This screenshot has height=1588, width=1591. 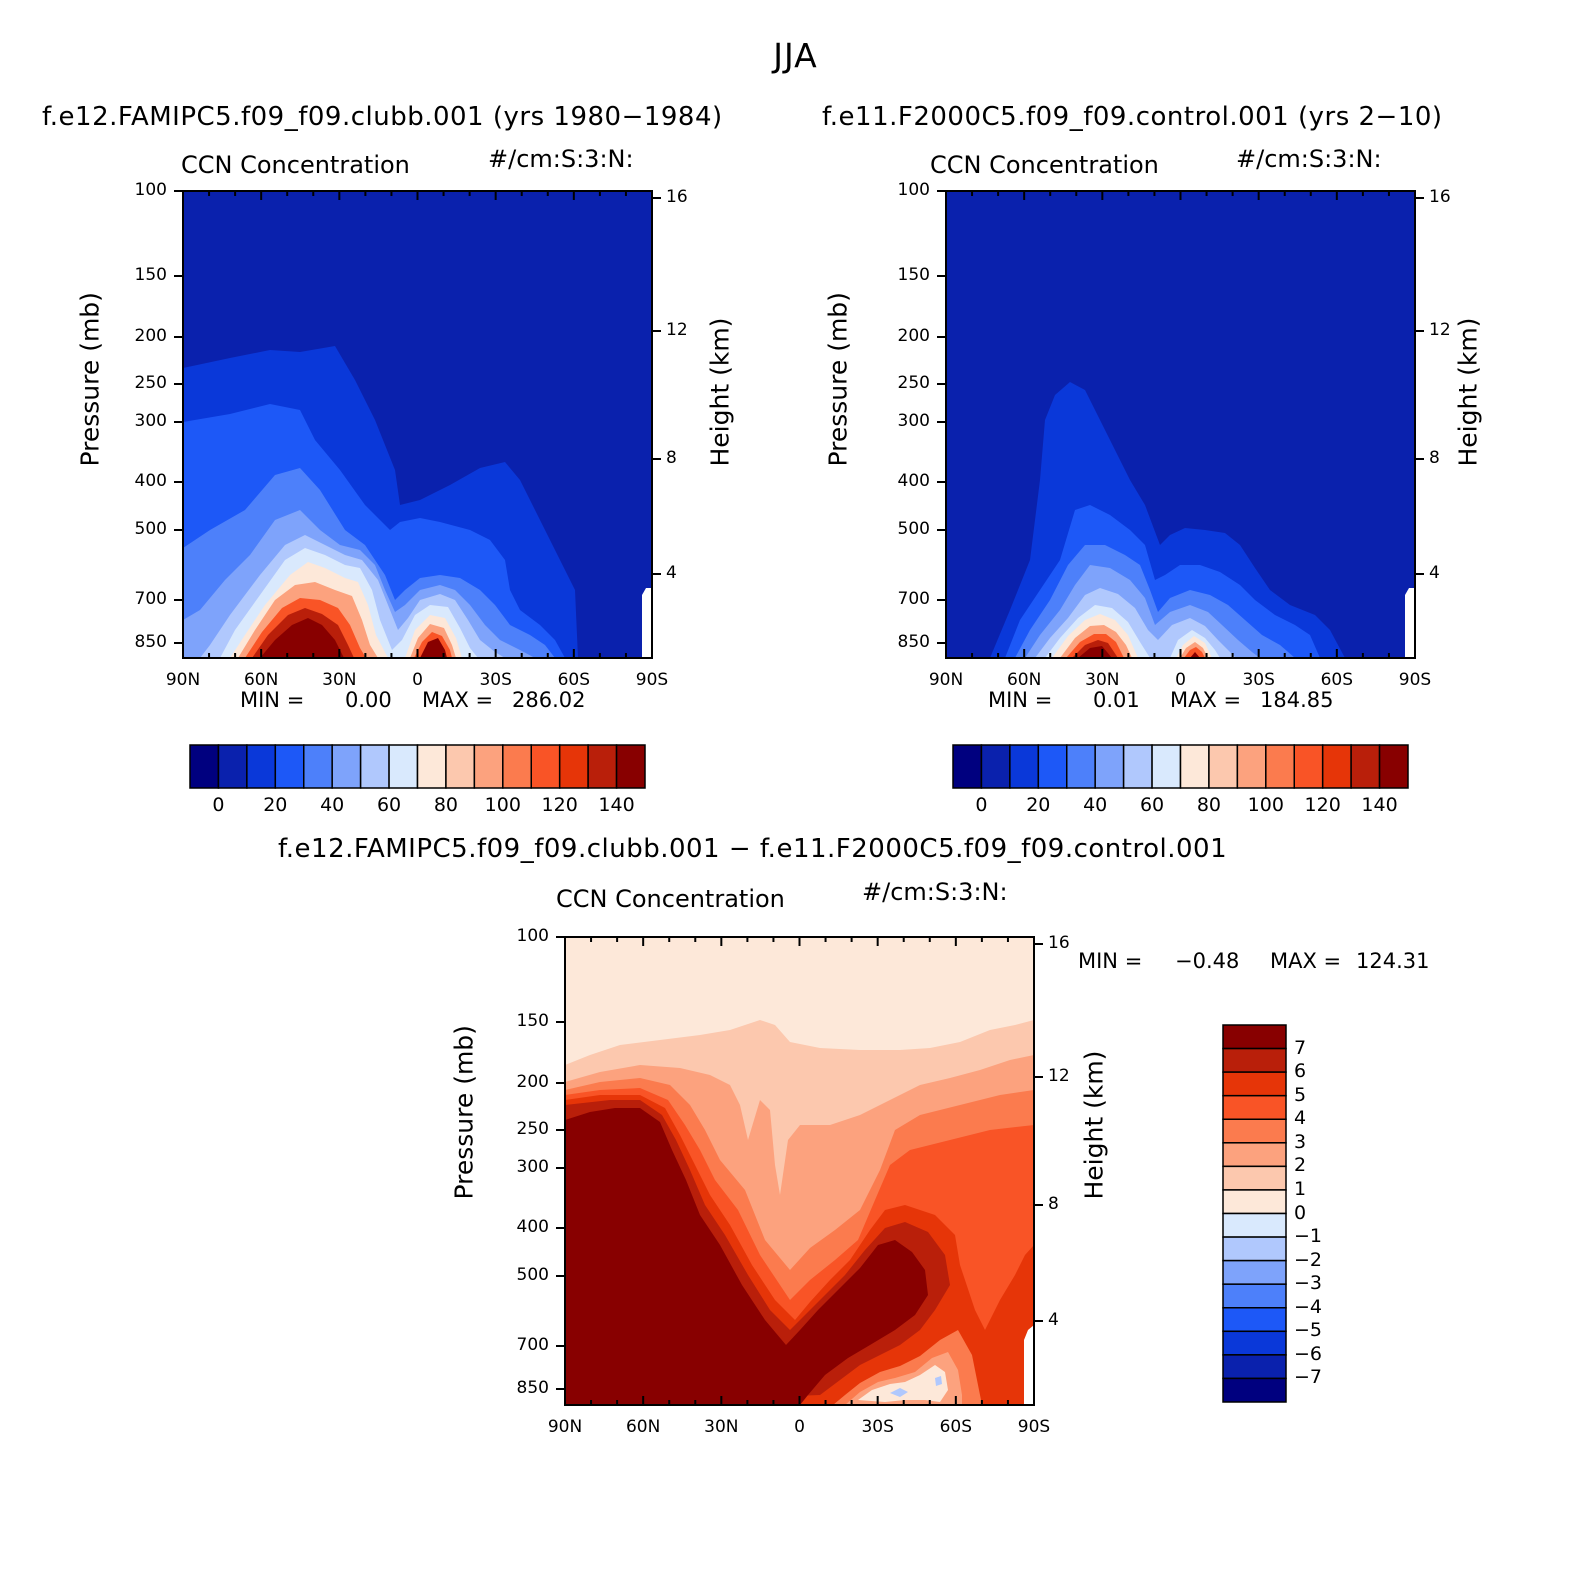 What do you see at coordinates (1415, 680) in the screenshot?
I see `panel2-x-tick-label: 90S` at bounding box center [1415, 680].